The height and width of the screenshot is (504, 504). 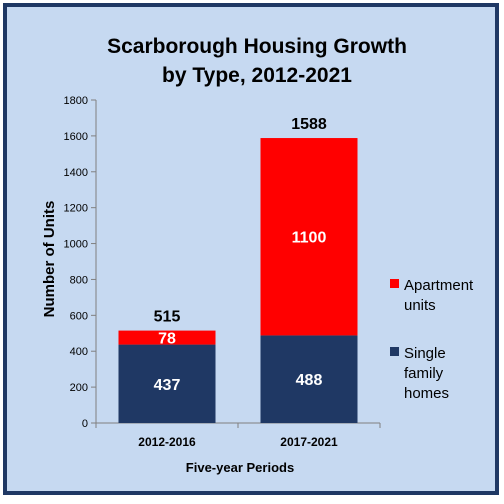 What do you see at coordinates (425, 353) in the screenshot?
I see `legend-label-single-family-line1: Single` at bounding box center [425, 353].